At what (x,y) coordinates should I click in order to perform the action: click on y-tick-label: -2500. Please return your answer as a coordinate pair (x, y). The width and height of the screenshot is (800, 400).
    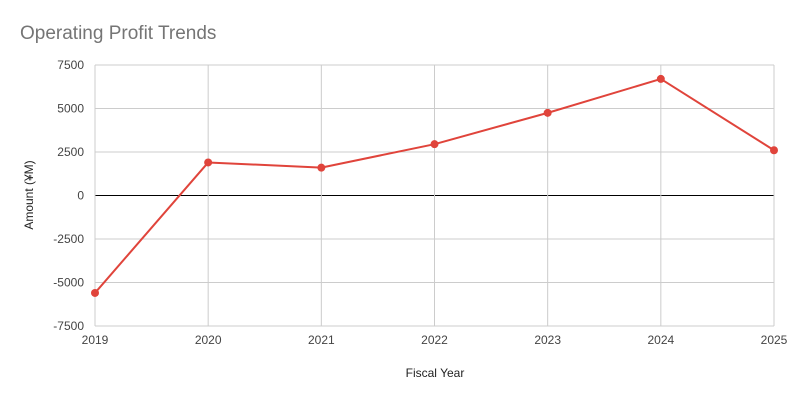
    Looking at the image, I should click on (68, 239).